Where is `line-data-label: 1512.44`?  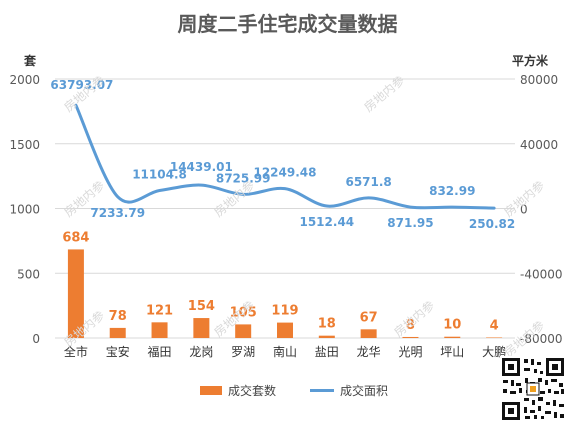
line-data-label: 1512.44 is located at coordinates (326, 222).